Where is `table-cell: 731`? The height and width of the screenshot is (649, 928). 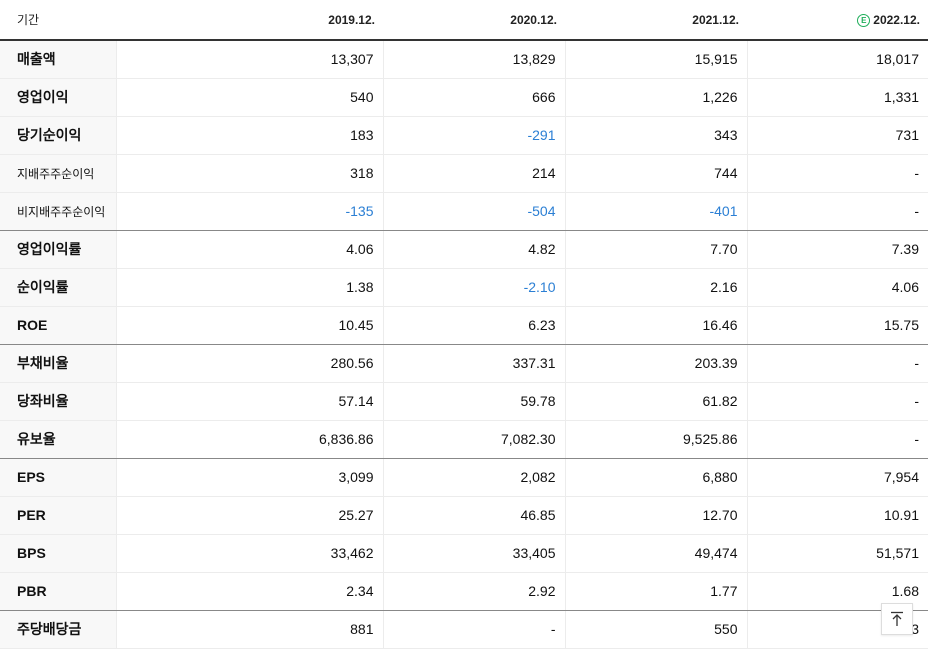 table-cell: 731 is located at coordinates (837, 135).